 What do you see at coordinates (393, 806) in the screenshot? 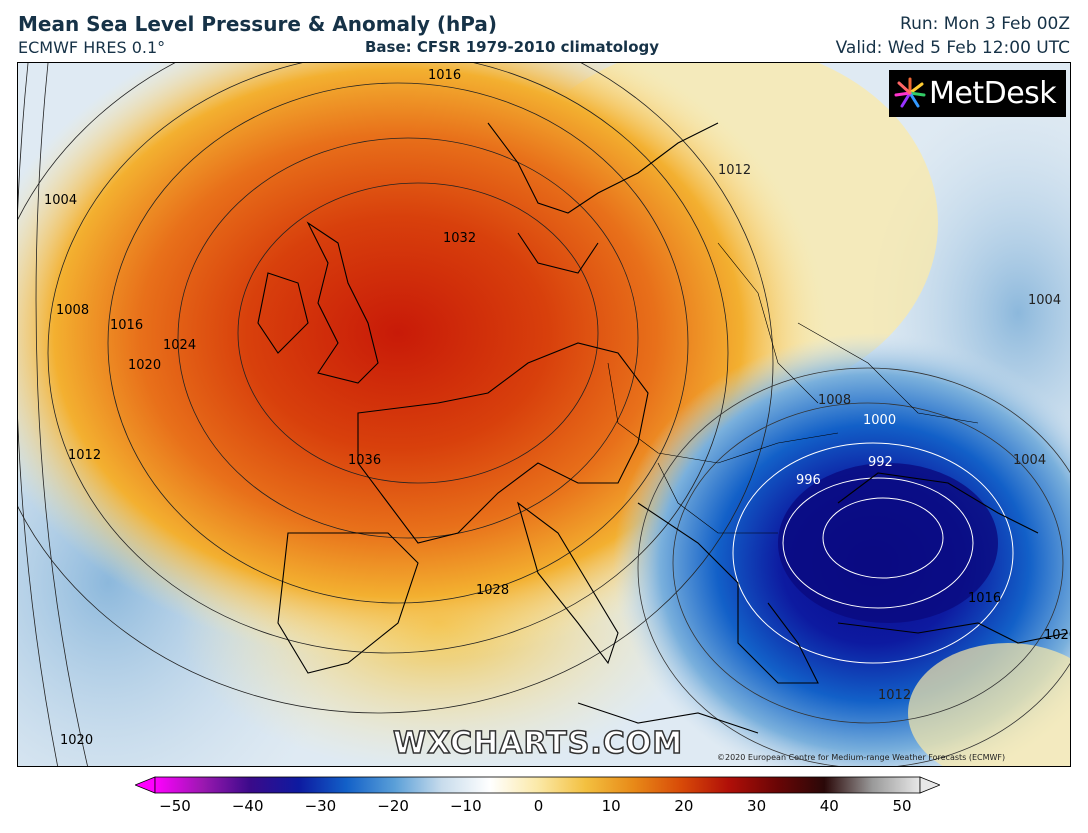
I see `colorbar-tick-label: −20` at bounding box center [393, 806].